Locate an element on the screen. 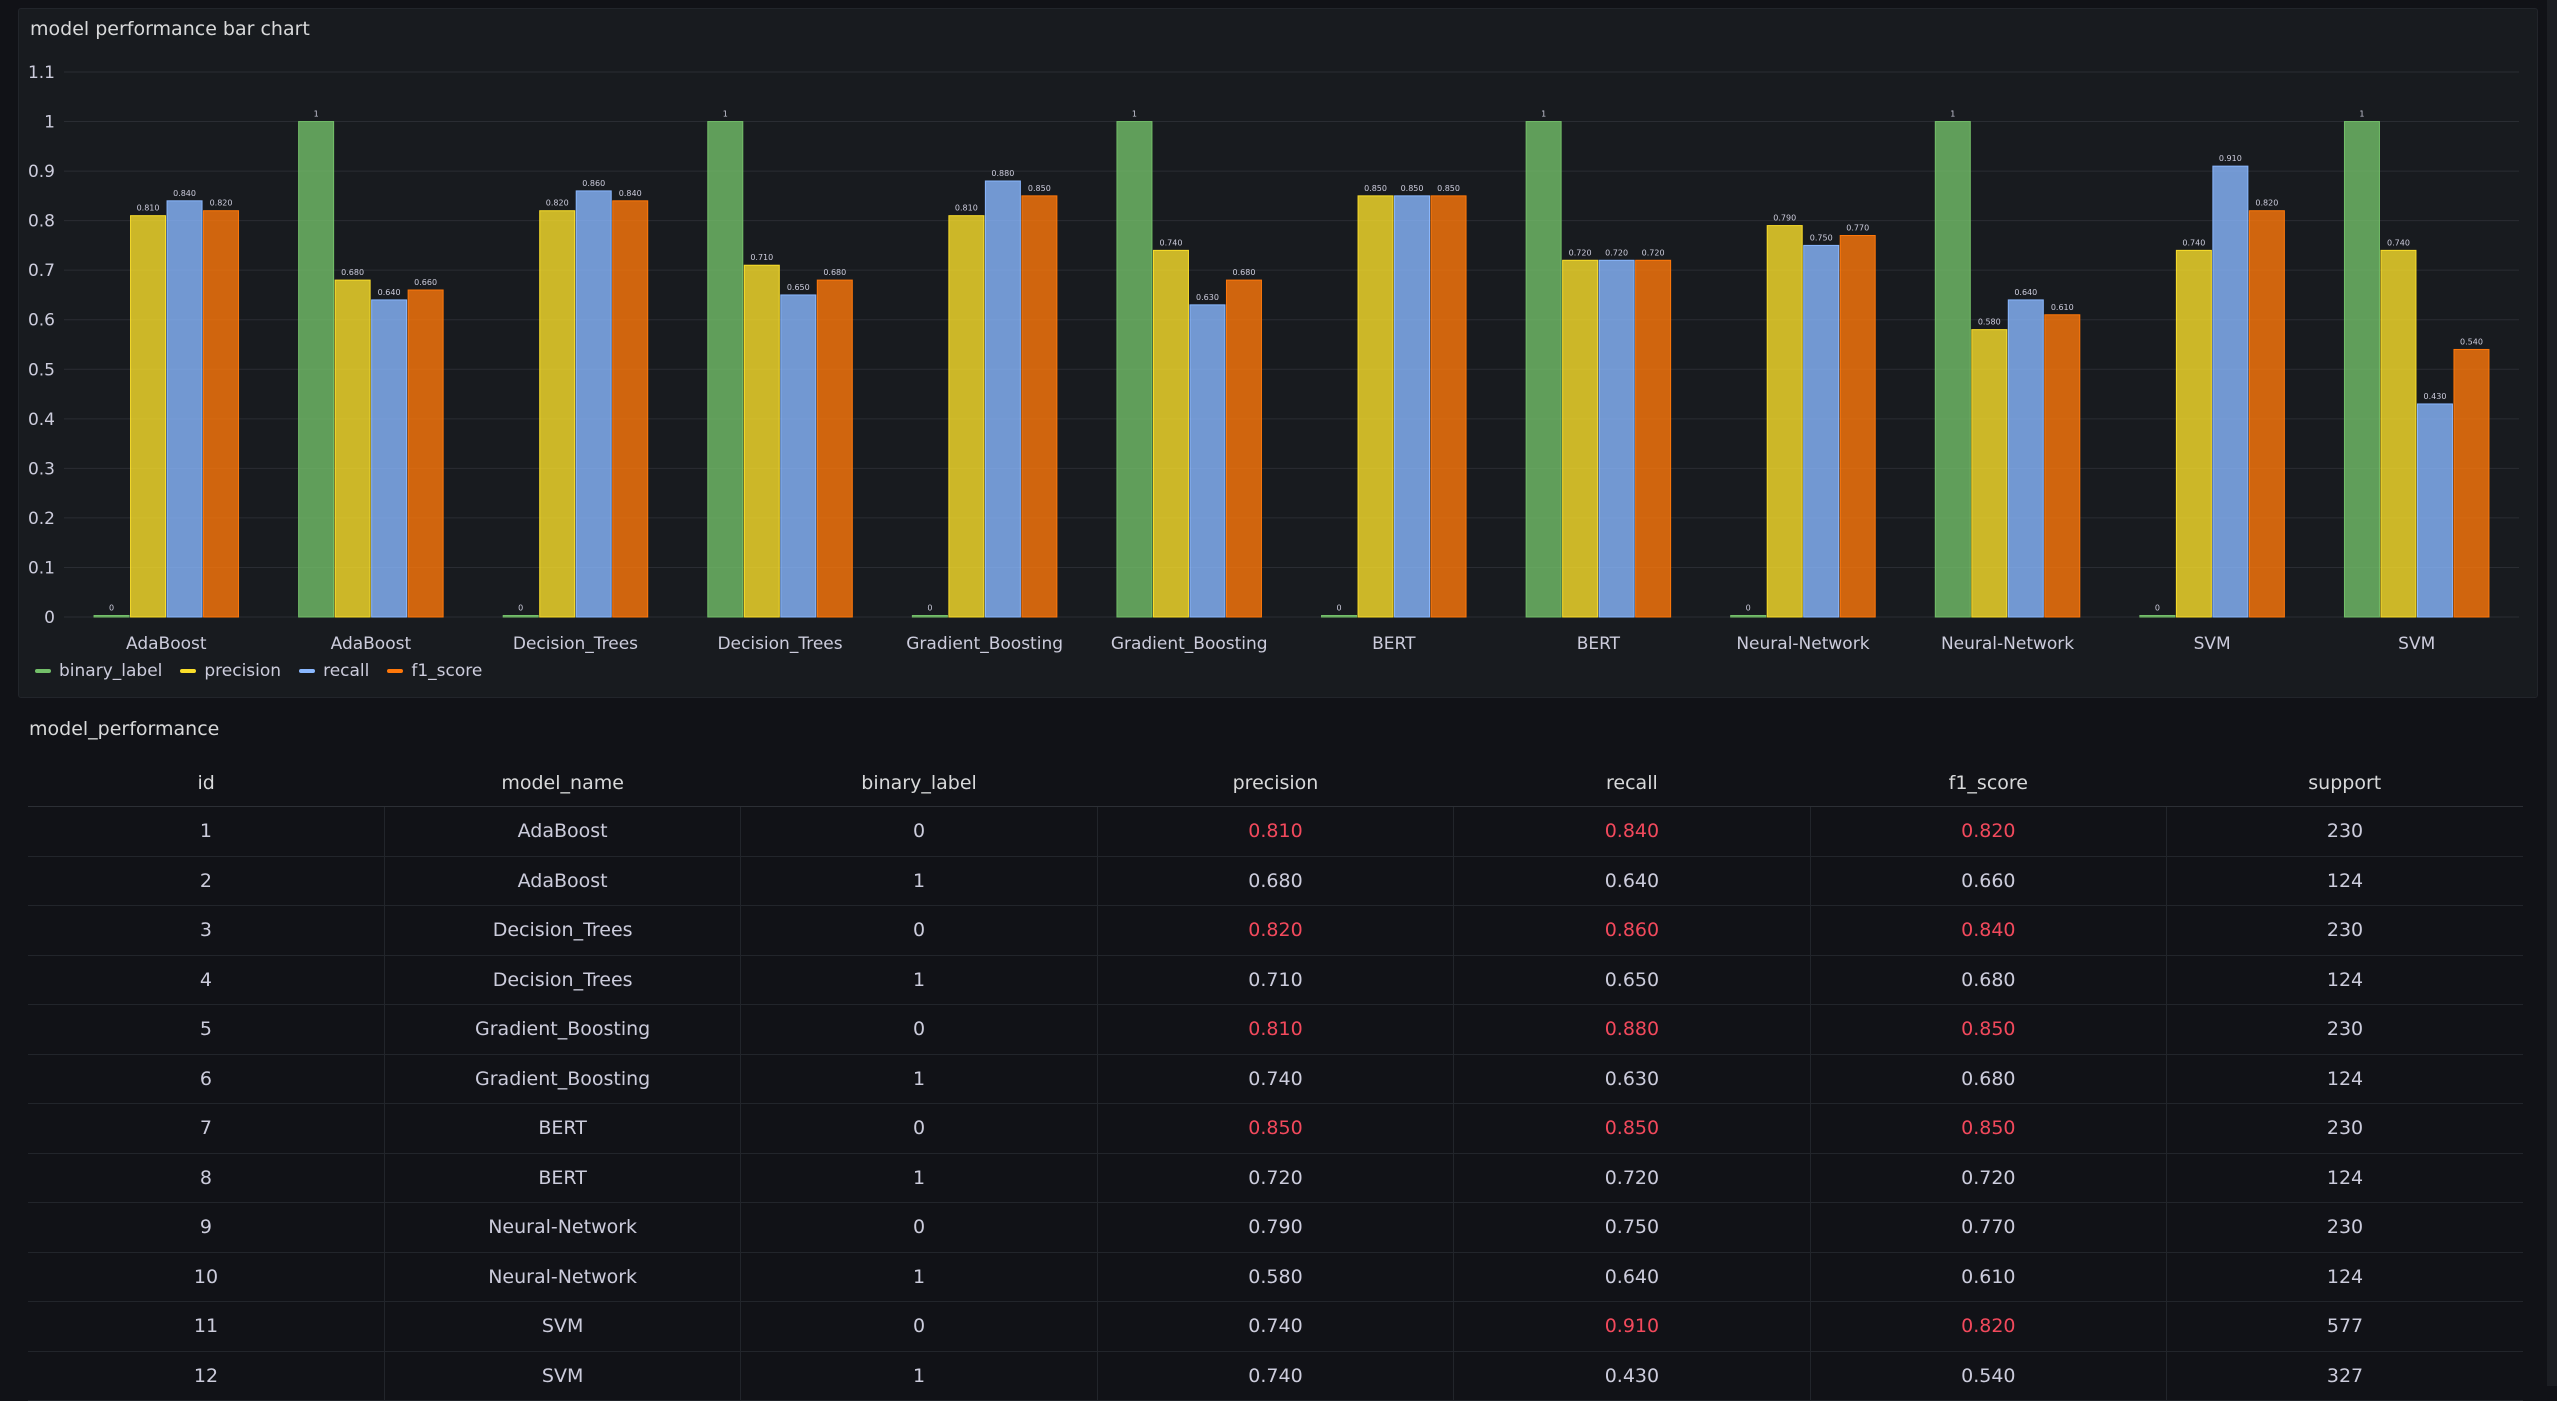 The image size is (2557, 1401). column-header-id: id is located at coordinates (206, 783).